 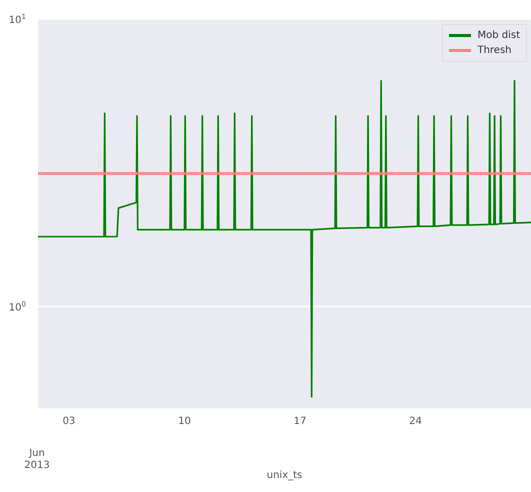 I want to click on legend-label: Thresh, so click(x=494, y=50).